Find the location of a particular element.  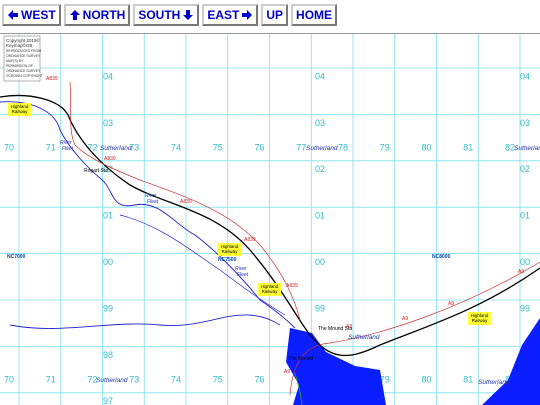

northing-label: 97 is located at coordinates (108, 400).